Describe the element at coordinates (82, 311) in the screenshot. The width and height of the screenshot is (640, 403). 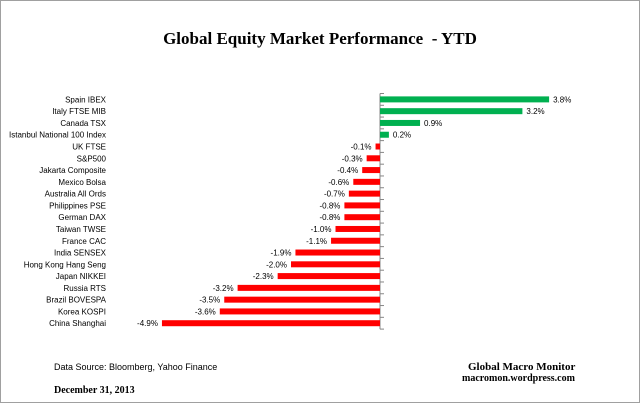
I see `category-label: Korea KOSPI` at that location.